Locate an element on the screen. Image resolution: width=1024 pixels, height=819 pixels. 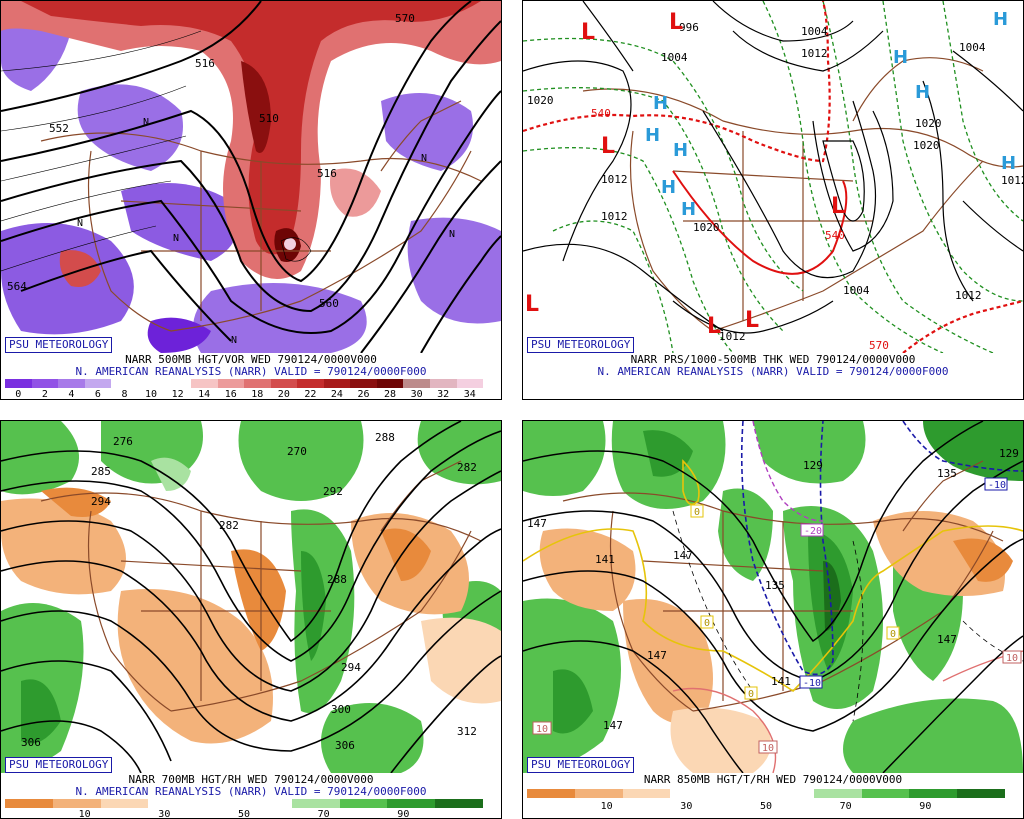
colorbar-tick-label: 8 is located at coordinates (124, 394).